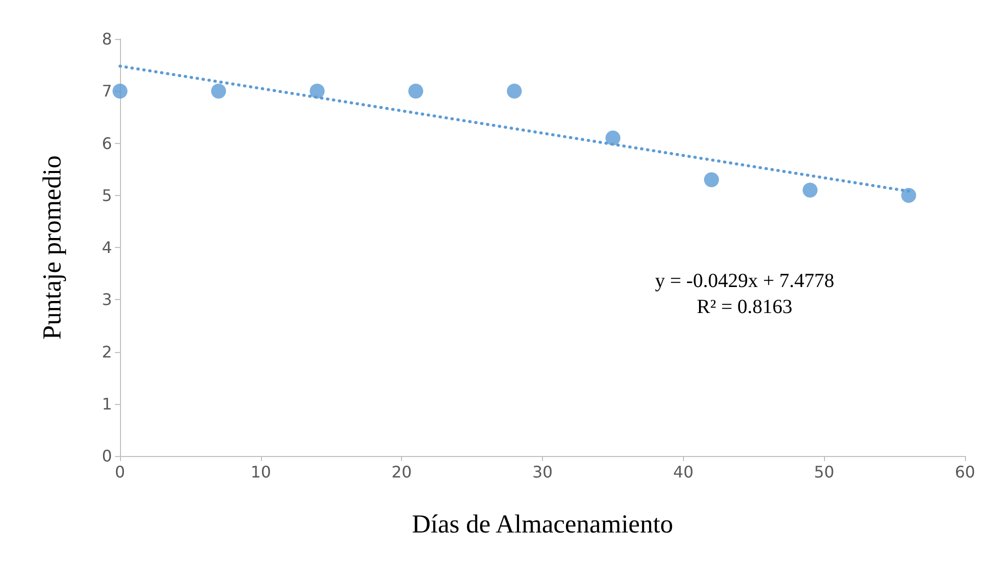 The width and height of the screenshot is (995, 571). I want to click on y-tick-label: 5, so click(107, 195).